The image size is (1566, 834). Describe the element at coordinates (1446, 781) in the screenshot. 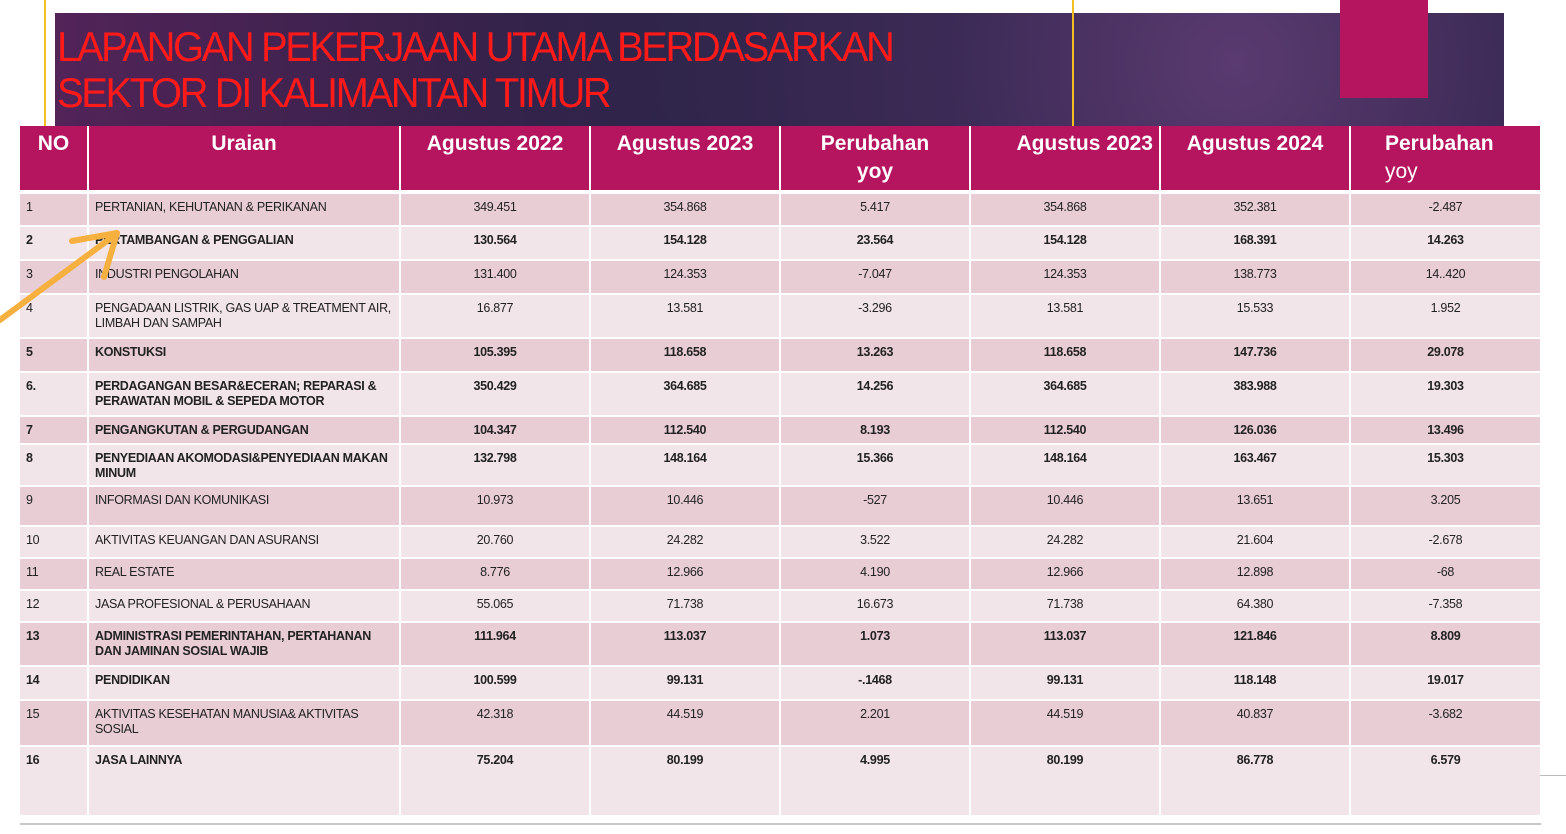

I see `row-perubahan-yoy-2: 6.579` at that location.